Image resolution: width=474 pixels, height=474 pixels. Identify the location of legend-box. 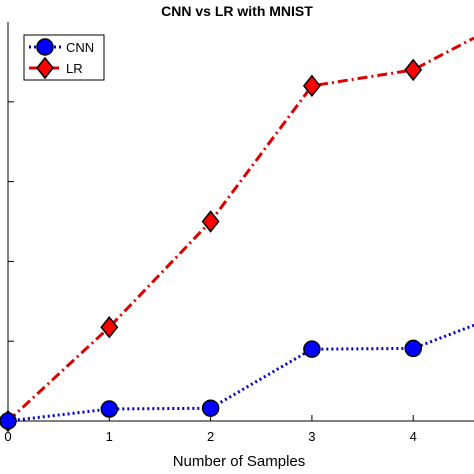
(64, 57).